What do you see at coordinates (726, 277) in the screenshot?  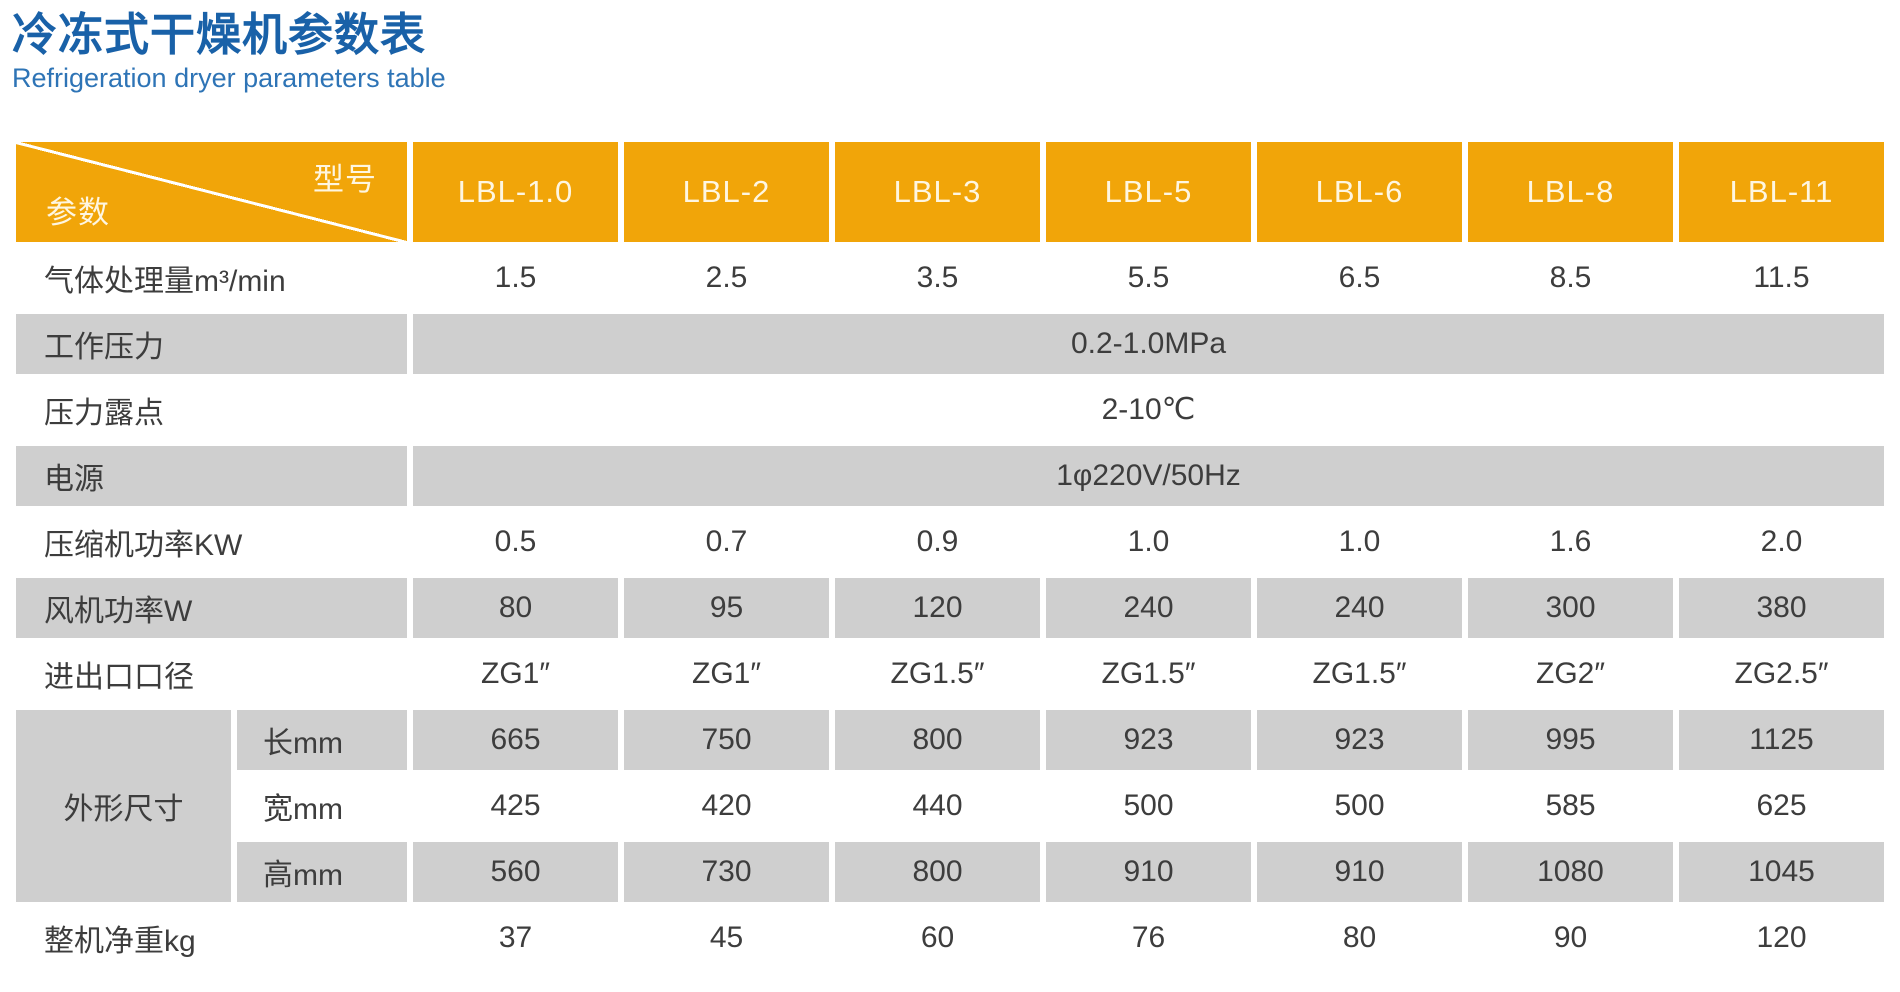 I see `value-cell: 2.5` at bounding box center [726, 277].